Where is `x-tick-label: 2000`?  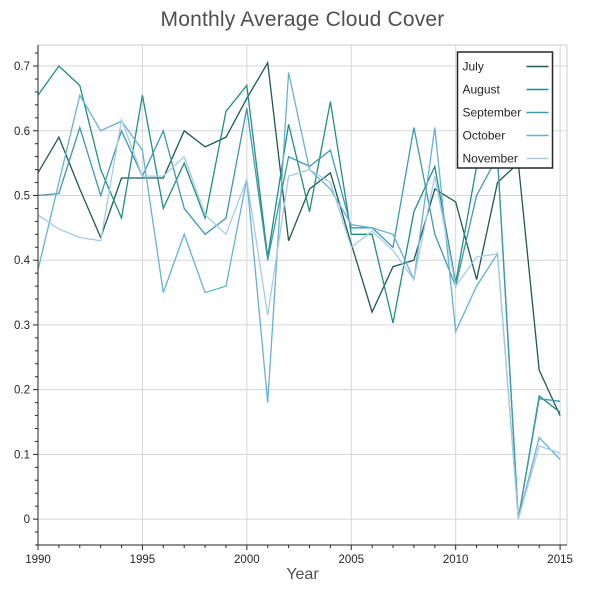 x-tick-label: 2000 is located at coordinates (247, 560).